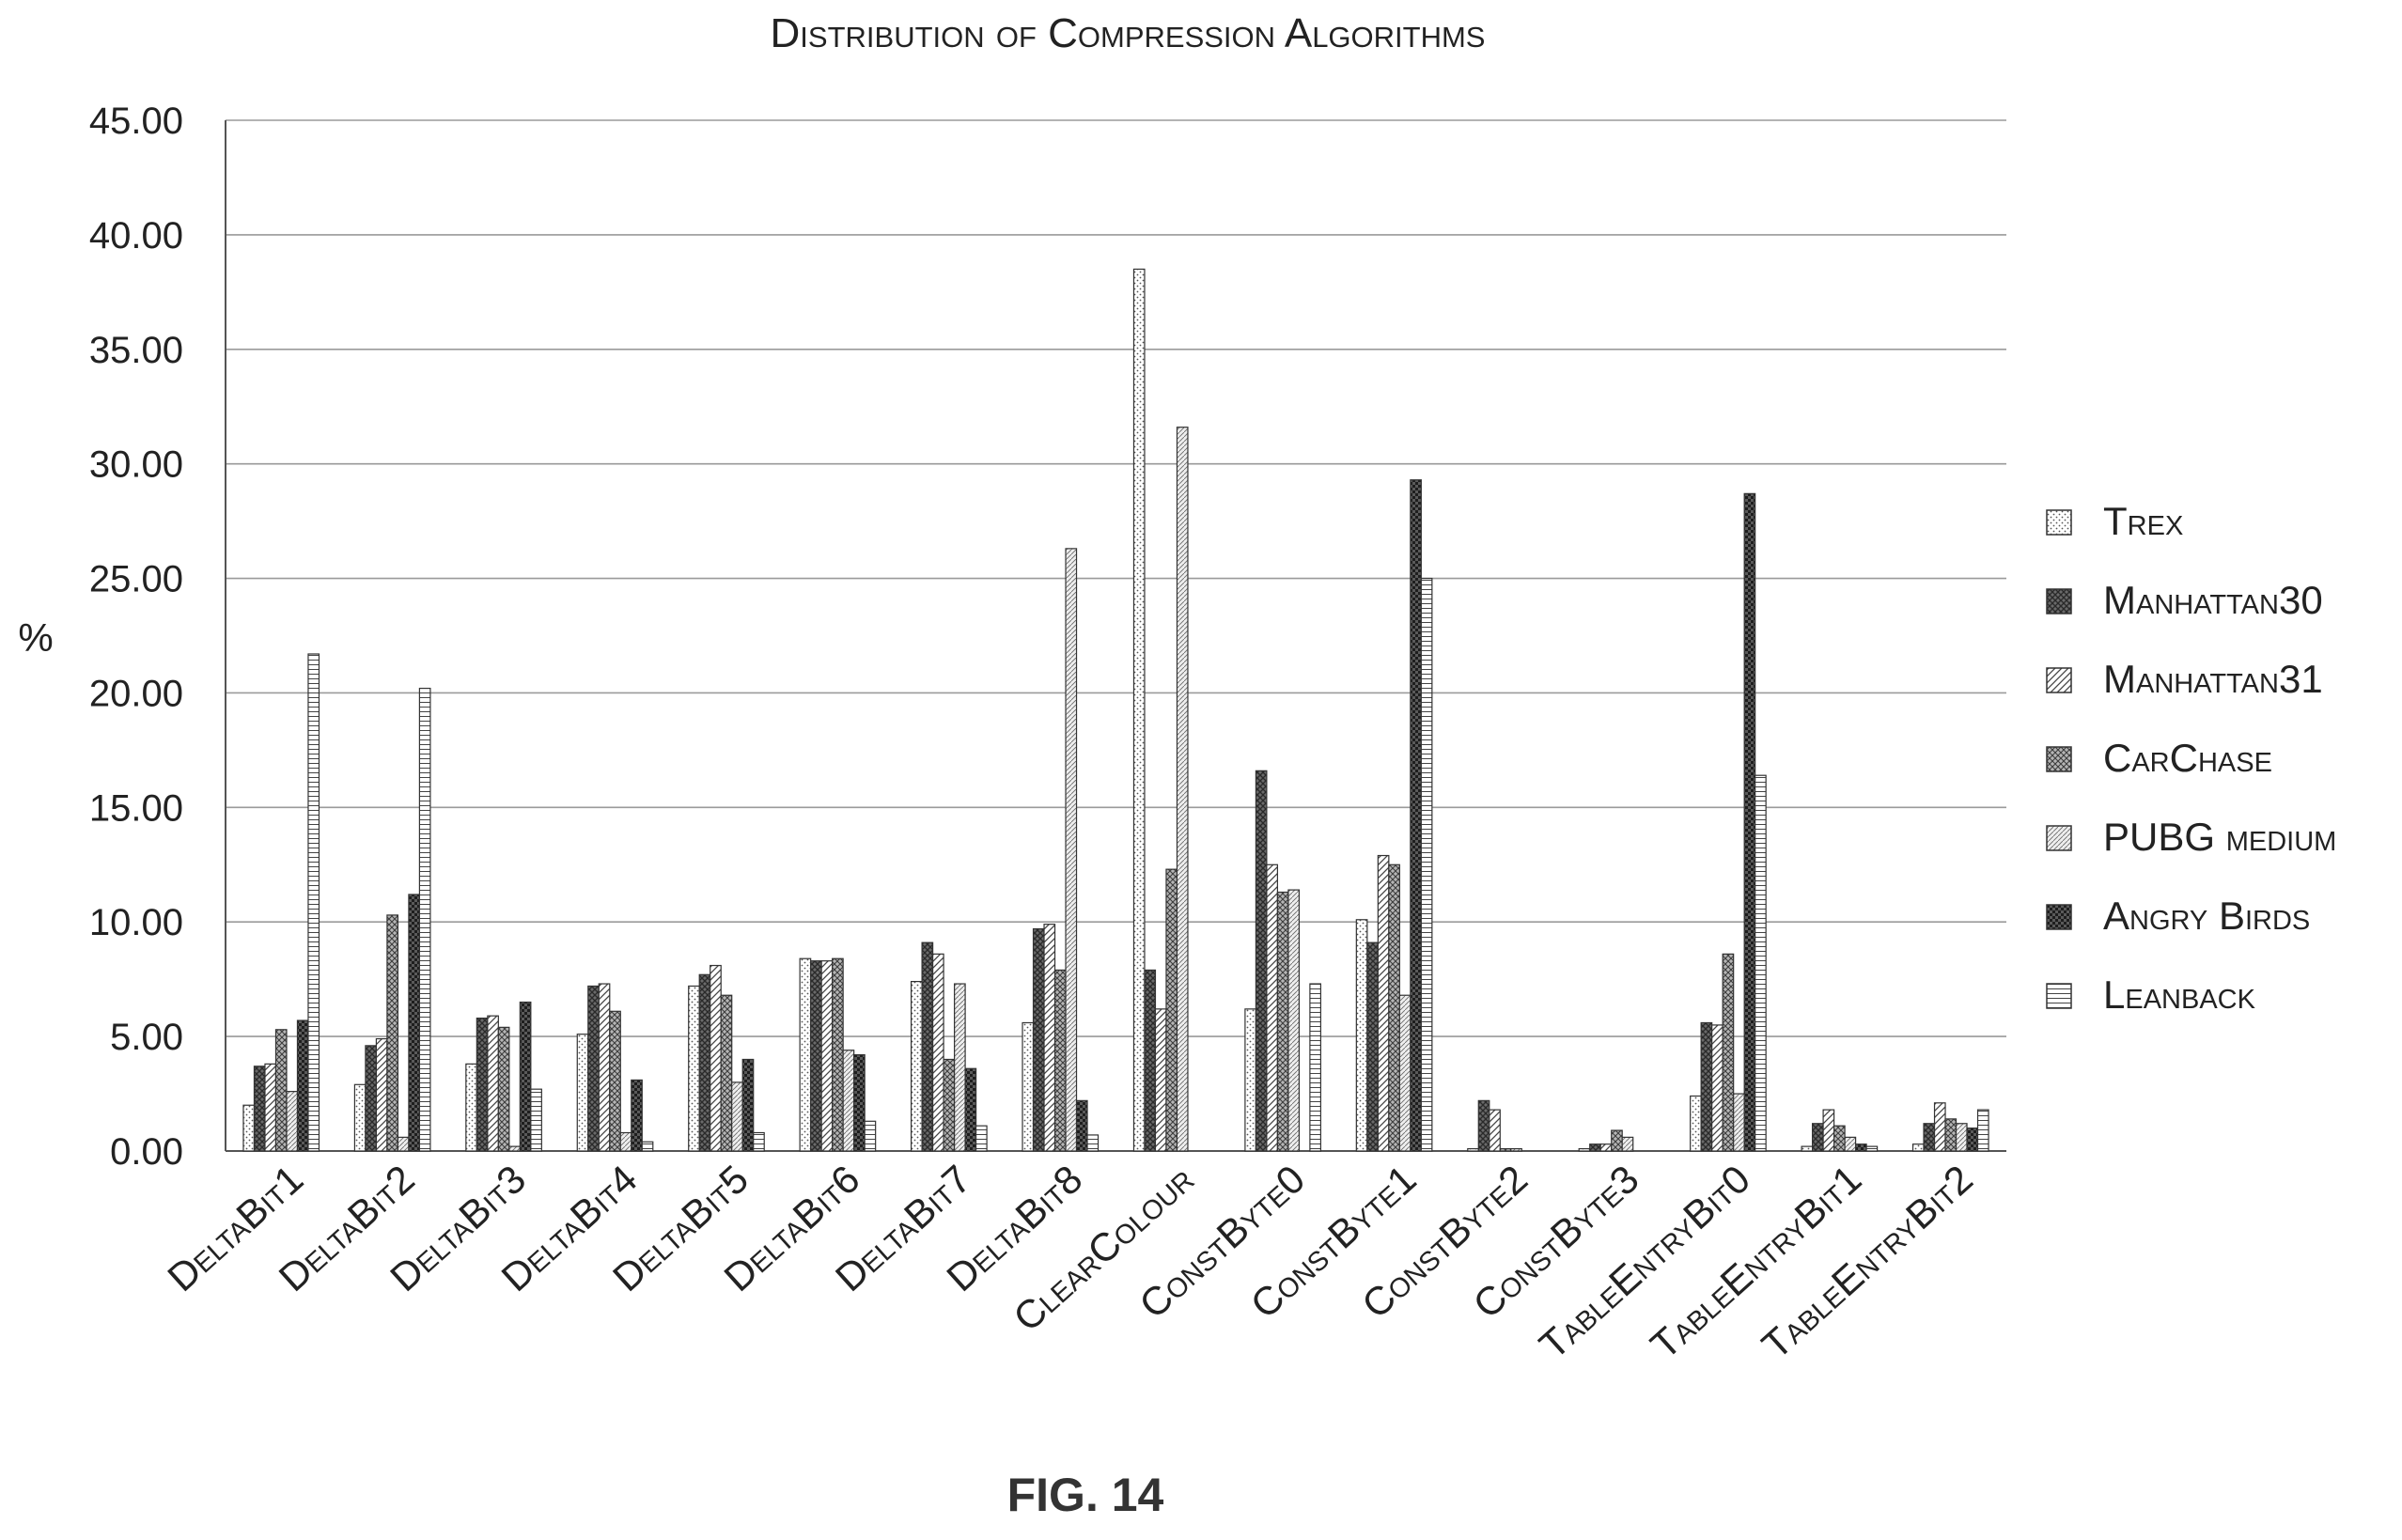  I want to click on y-tick-label: 10.00, so click(136, 922).